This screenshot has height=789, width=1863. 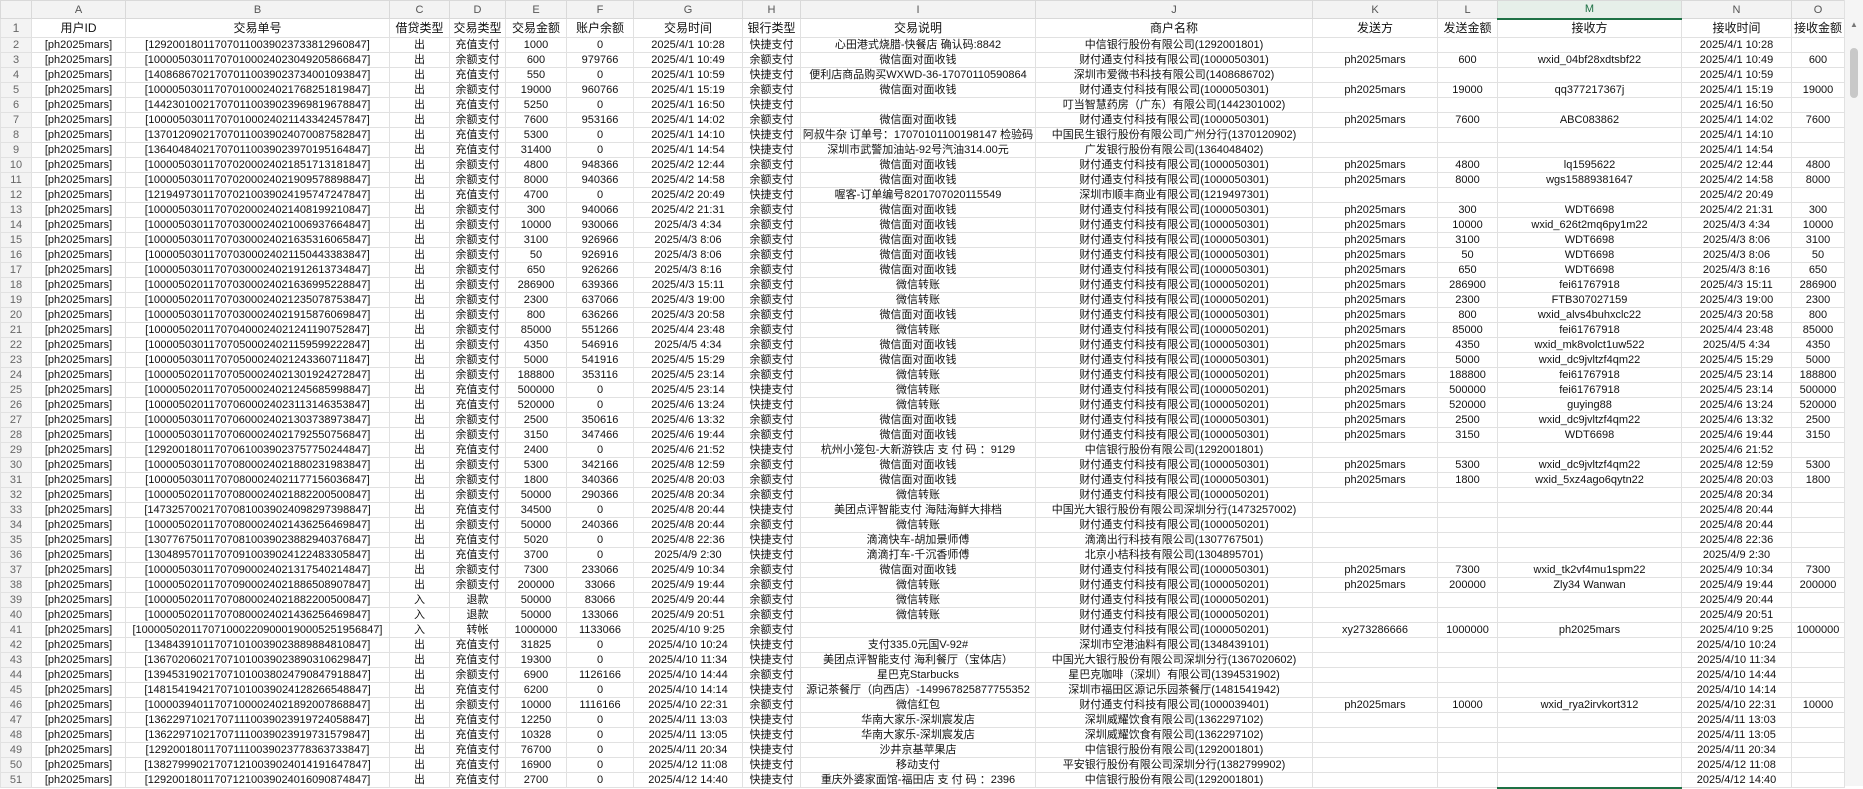 I want to click on row-number: 16, so click(x=16, y=255).